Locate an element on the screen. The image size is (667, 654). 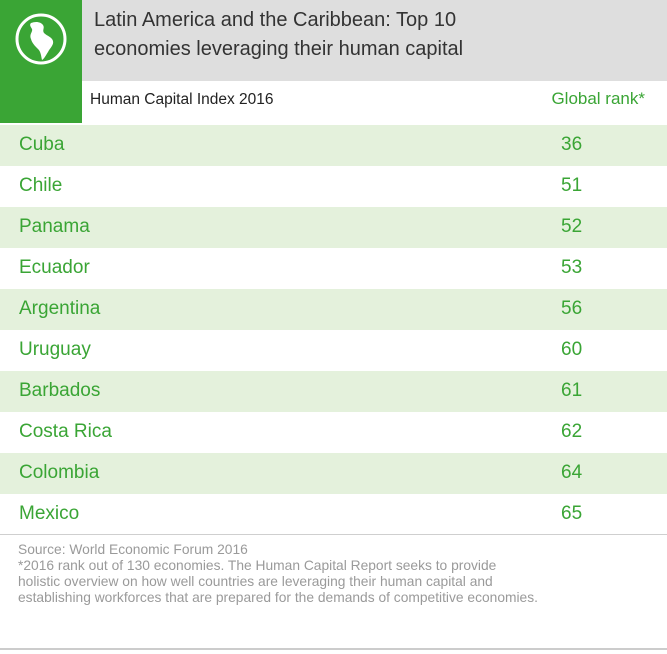
global-rank-value: 56 is located at coordinates (572, 308).